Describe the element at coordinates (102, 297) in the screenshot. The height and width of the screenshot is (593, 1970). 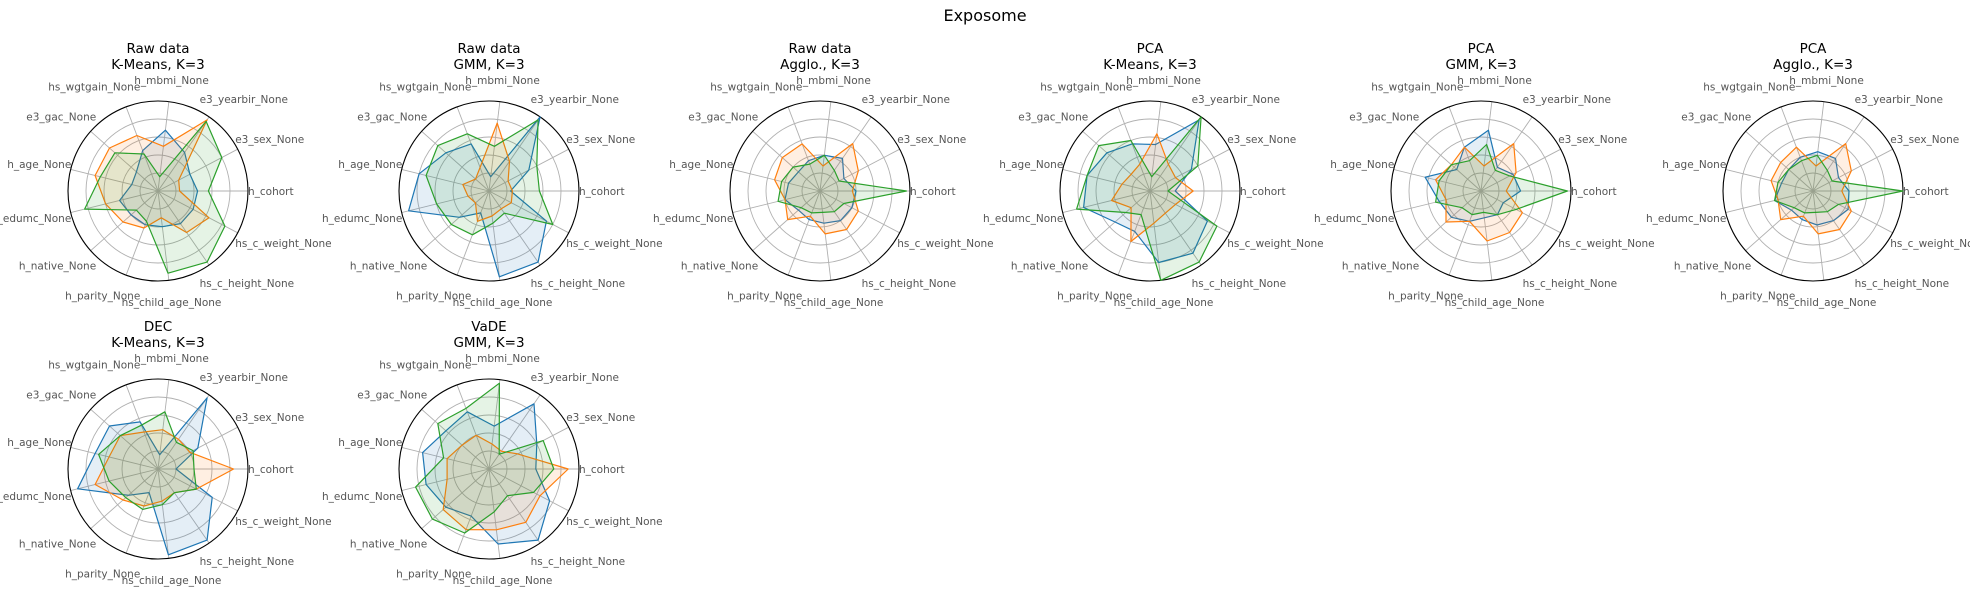
I see `axis-label: h_parity_None` at that location.